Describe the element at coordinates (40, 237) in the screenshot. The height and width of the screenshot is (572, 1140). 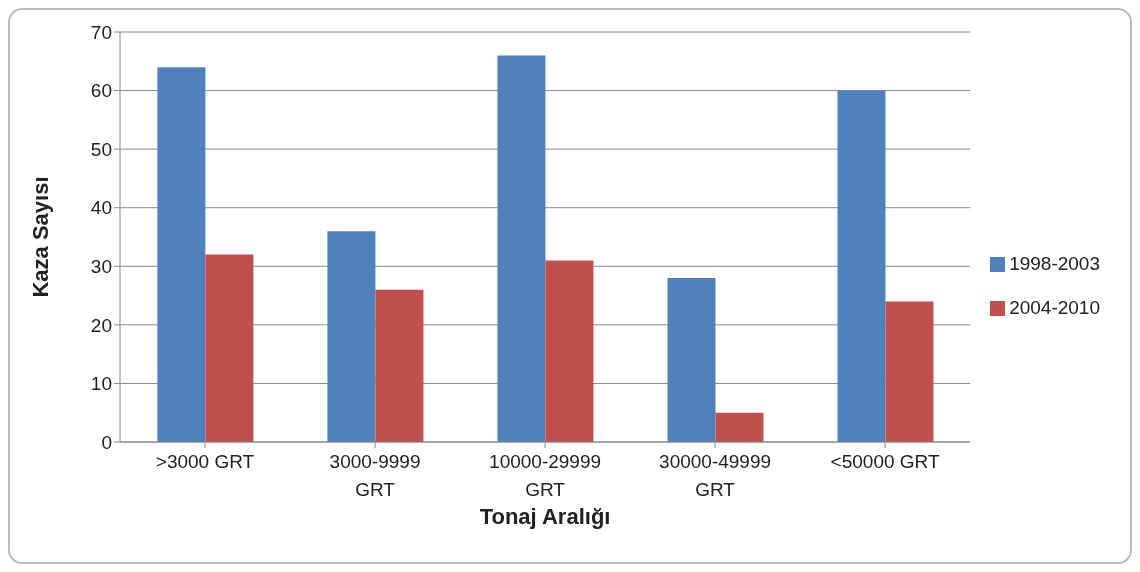
I see `y-axis-title: Kaza Sayısı` at that location.